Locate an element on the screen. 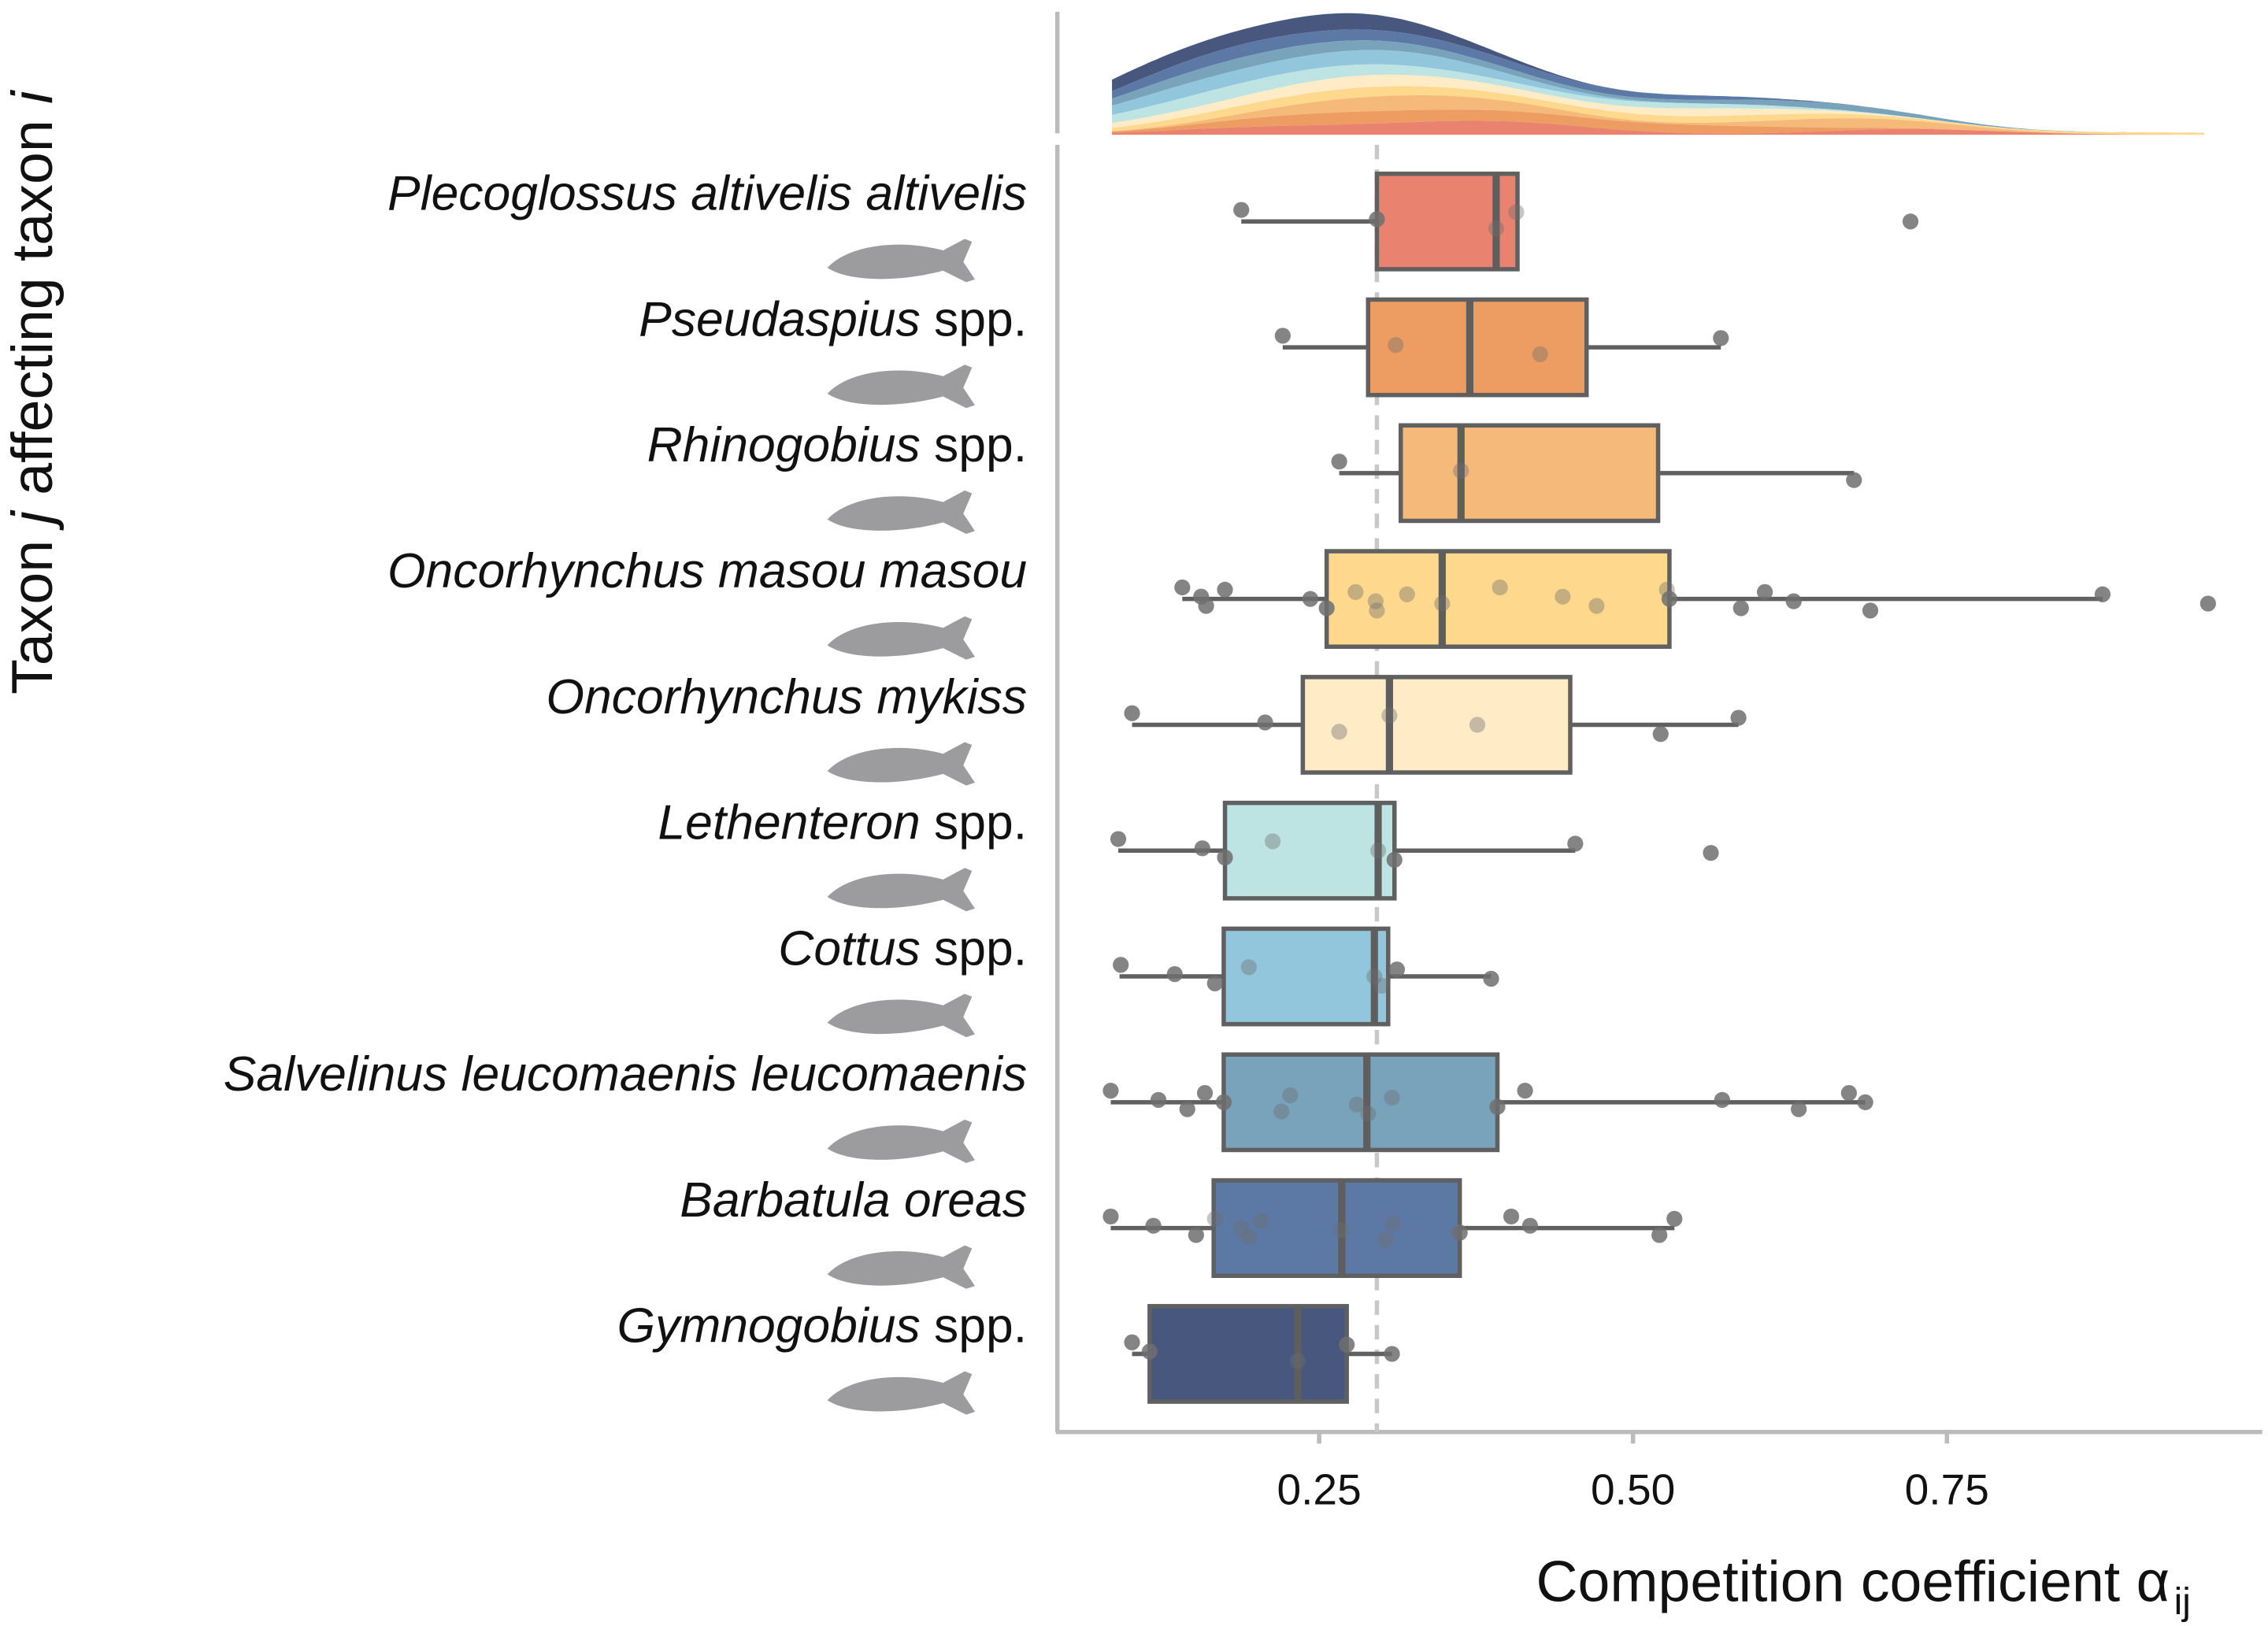 The height and width of the screenshot is (1626, 2268). taxon-name: Oncorhynchus masou masou is located at coordinates (707, 570).